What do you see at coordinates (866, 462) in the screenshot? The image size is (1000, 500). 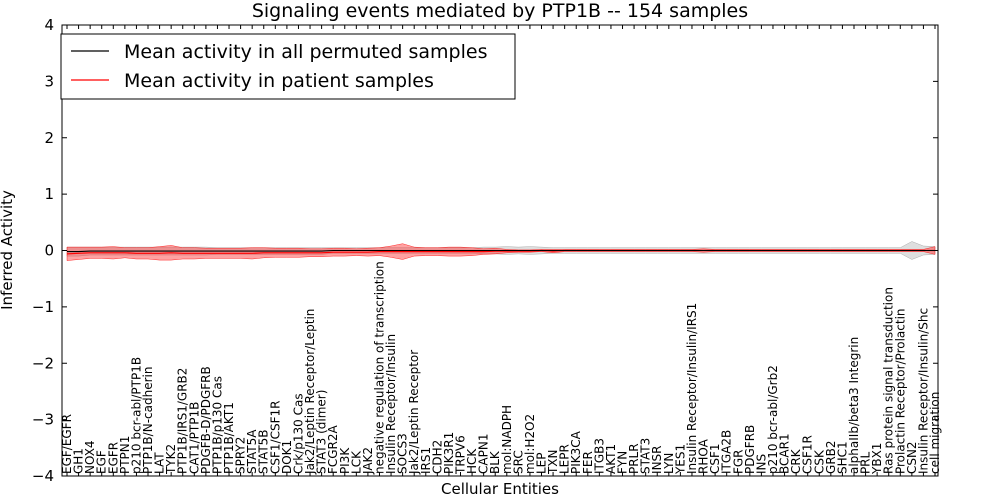 I see `x-tick-label: PRL` at bounding box center [866, 462].